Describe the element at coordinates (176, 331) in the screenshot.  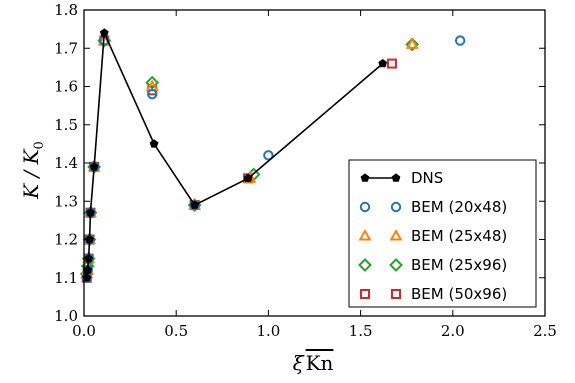
I see `x-tick-label: 0.5` at that location.